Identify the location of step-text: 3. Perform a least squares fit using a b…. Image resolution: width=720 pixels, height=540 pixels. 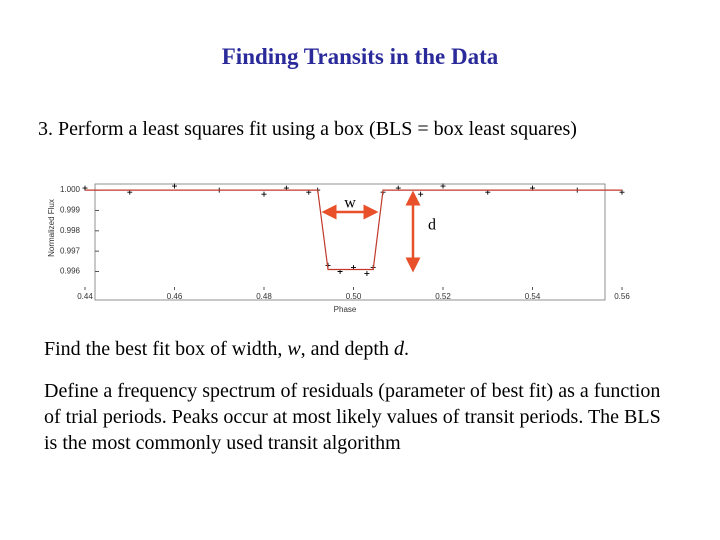
(307, 129).